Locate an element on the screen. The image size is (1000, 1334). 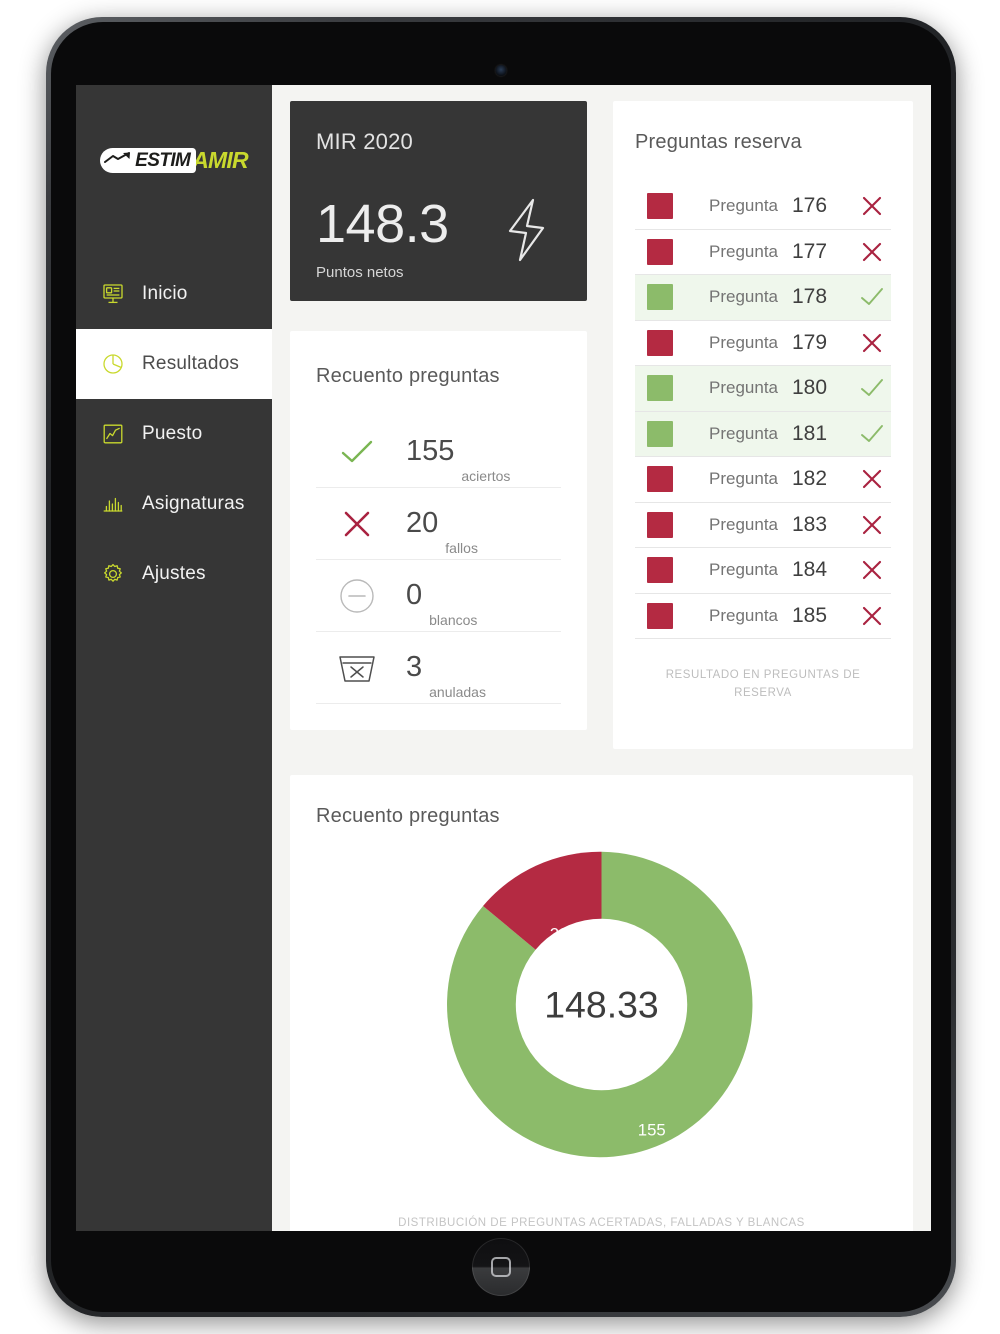
slice-label-aciertos: 155 is located at coordinates (652, 1130).